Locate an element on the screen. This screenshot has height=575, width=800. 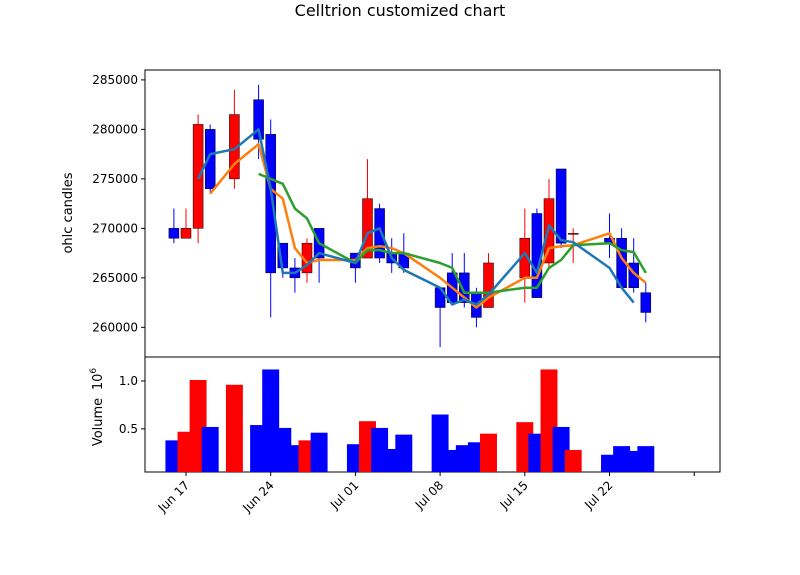
x-tick-label: Jul 15 is located at coordinates (514, 495).